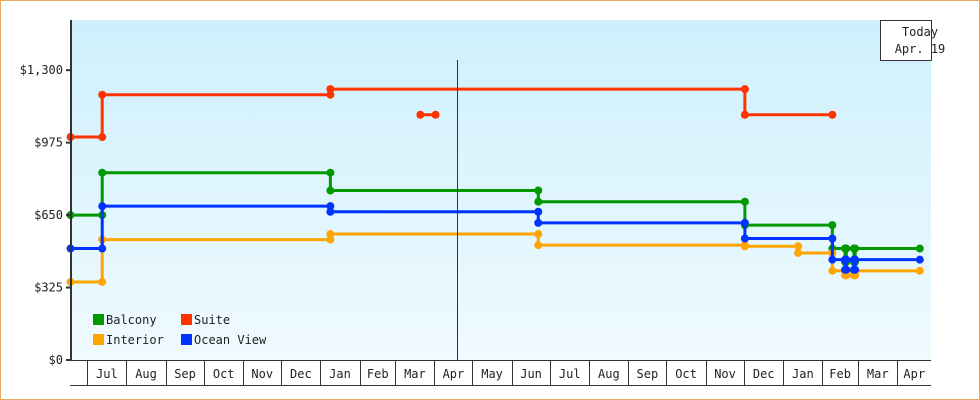  What do you see at coordinates (135, 340) in the screenshot?
I see `legend-label: Interior` at bounding box center [135, 340].